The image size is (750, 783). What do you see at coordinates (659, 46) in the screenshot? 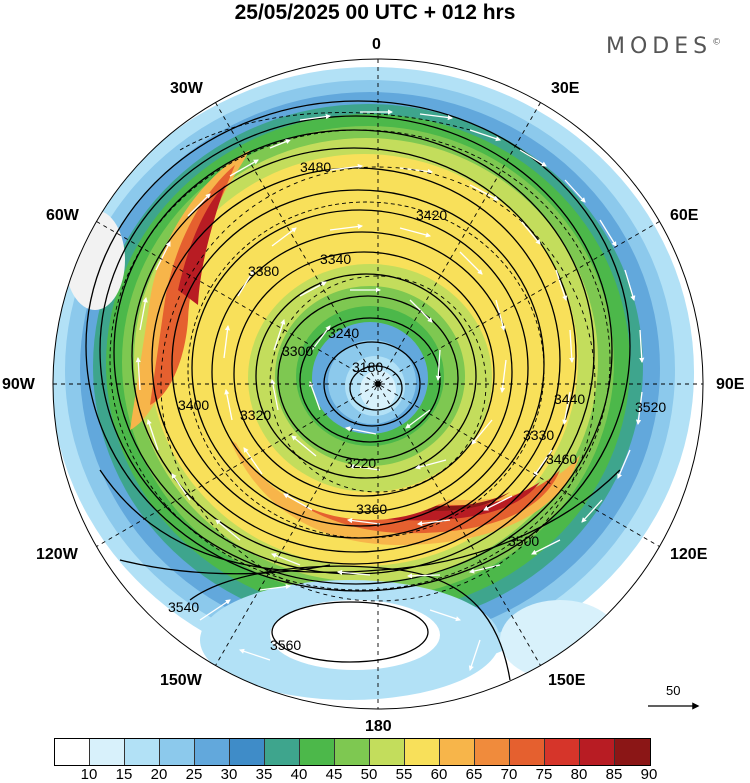
I see `brand-text: MODES` at bounding box center [659, 46].